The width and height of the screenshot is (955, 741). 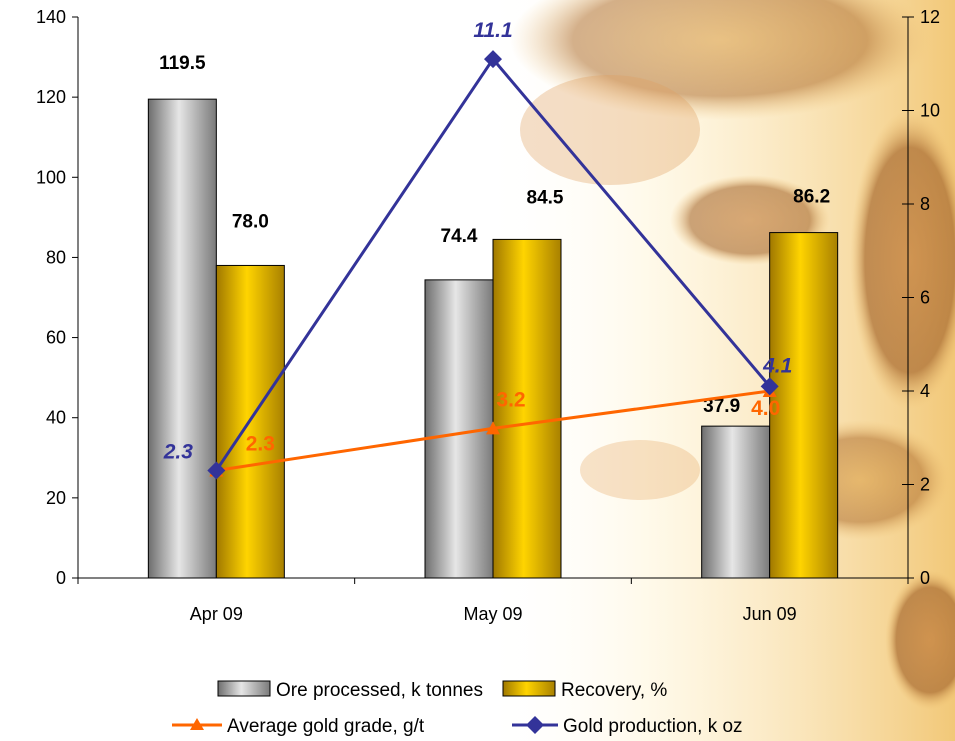 What do you see at coordinates (57, 297) in the screenshot?
I see `left-axis-ticks: 0 20 40 60 80 100 120 140` at bounding box center [57, 297].